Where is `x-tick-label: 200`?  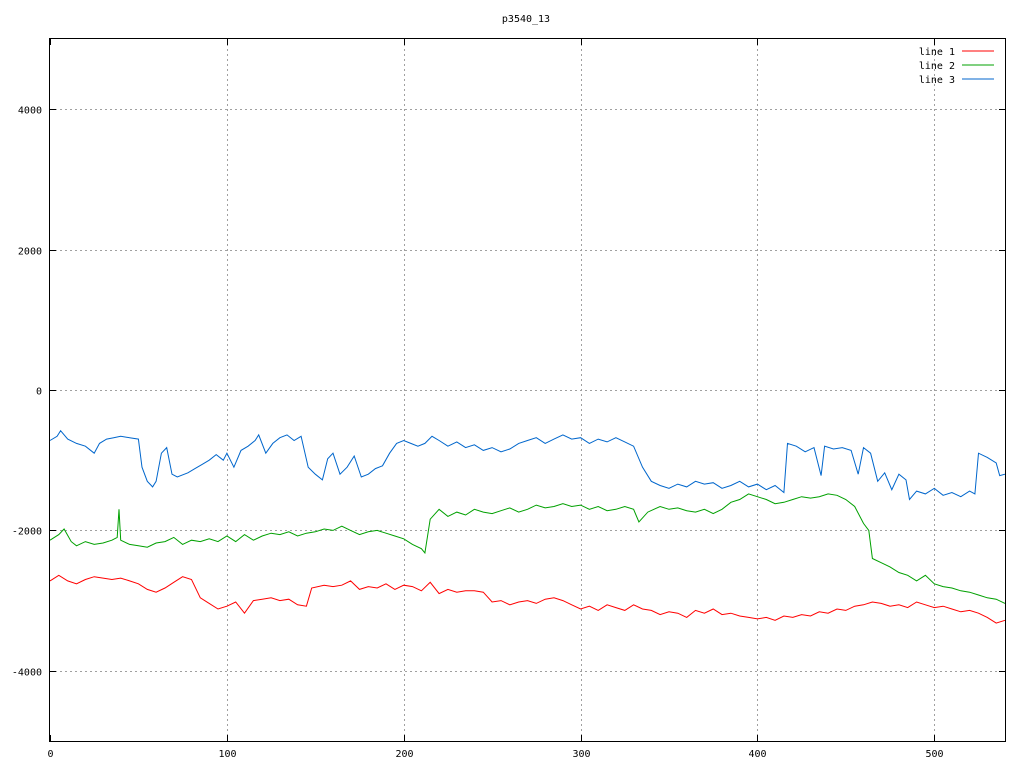
x-tick-label: 200 is located at coordinates (404, 754).